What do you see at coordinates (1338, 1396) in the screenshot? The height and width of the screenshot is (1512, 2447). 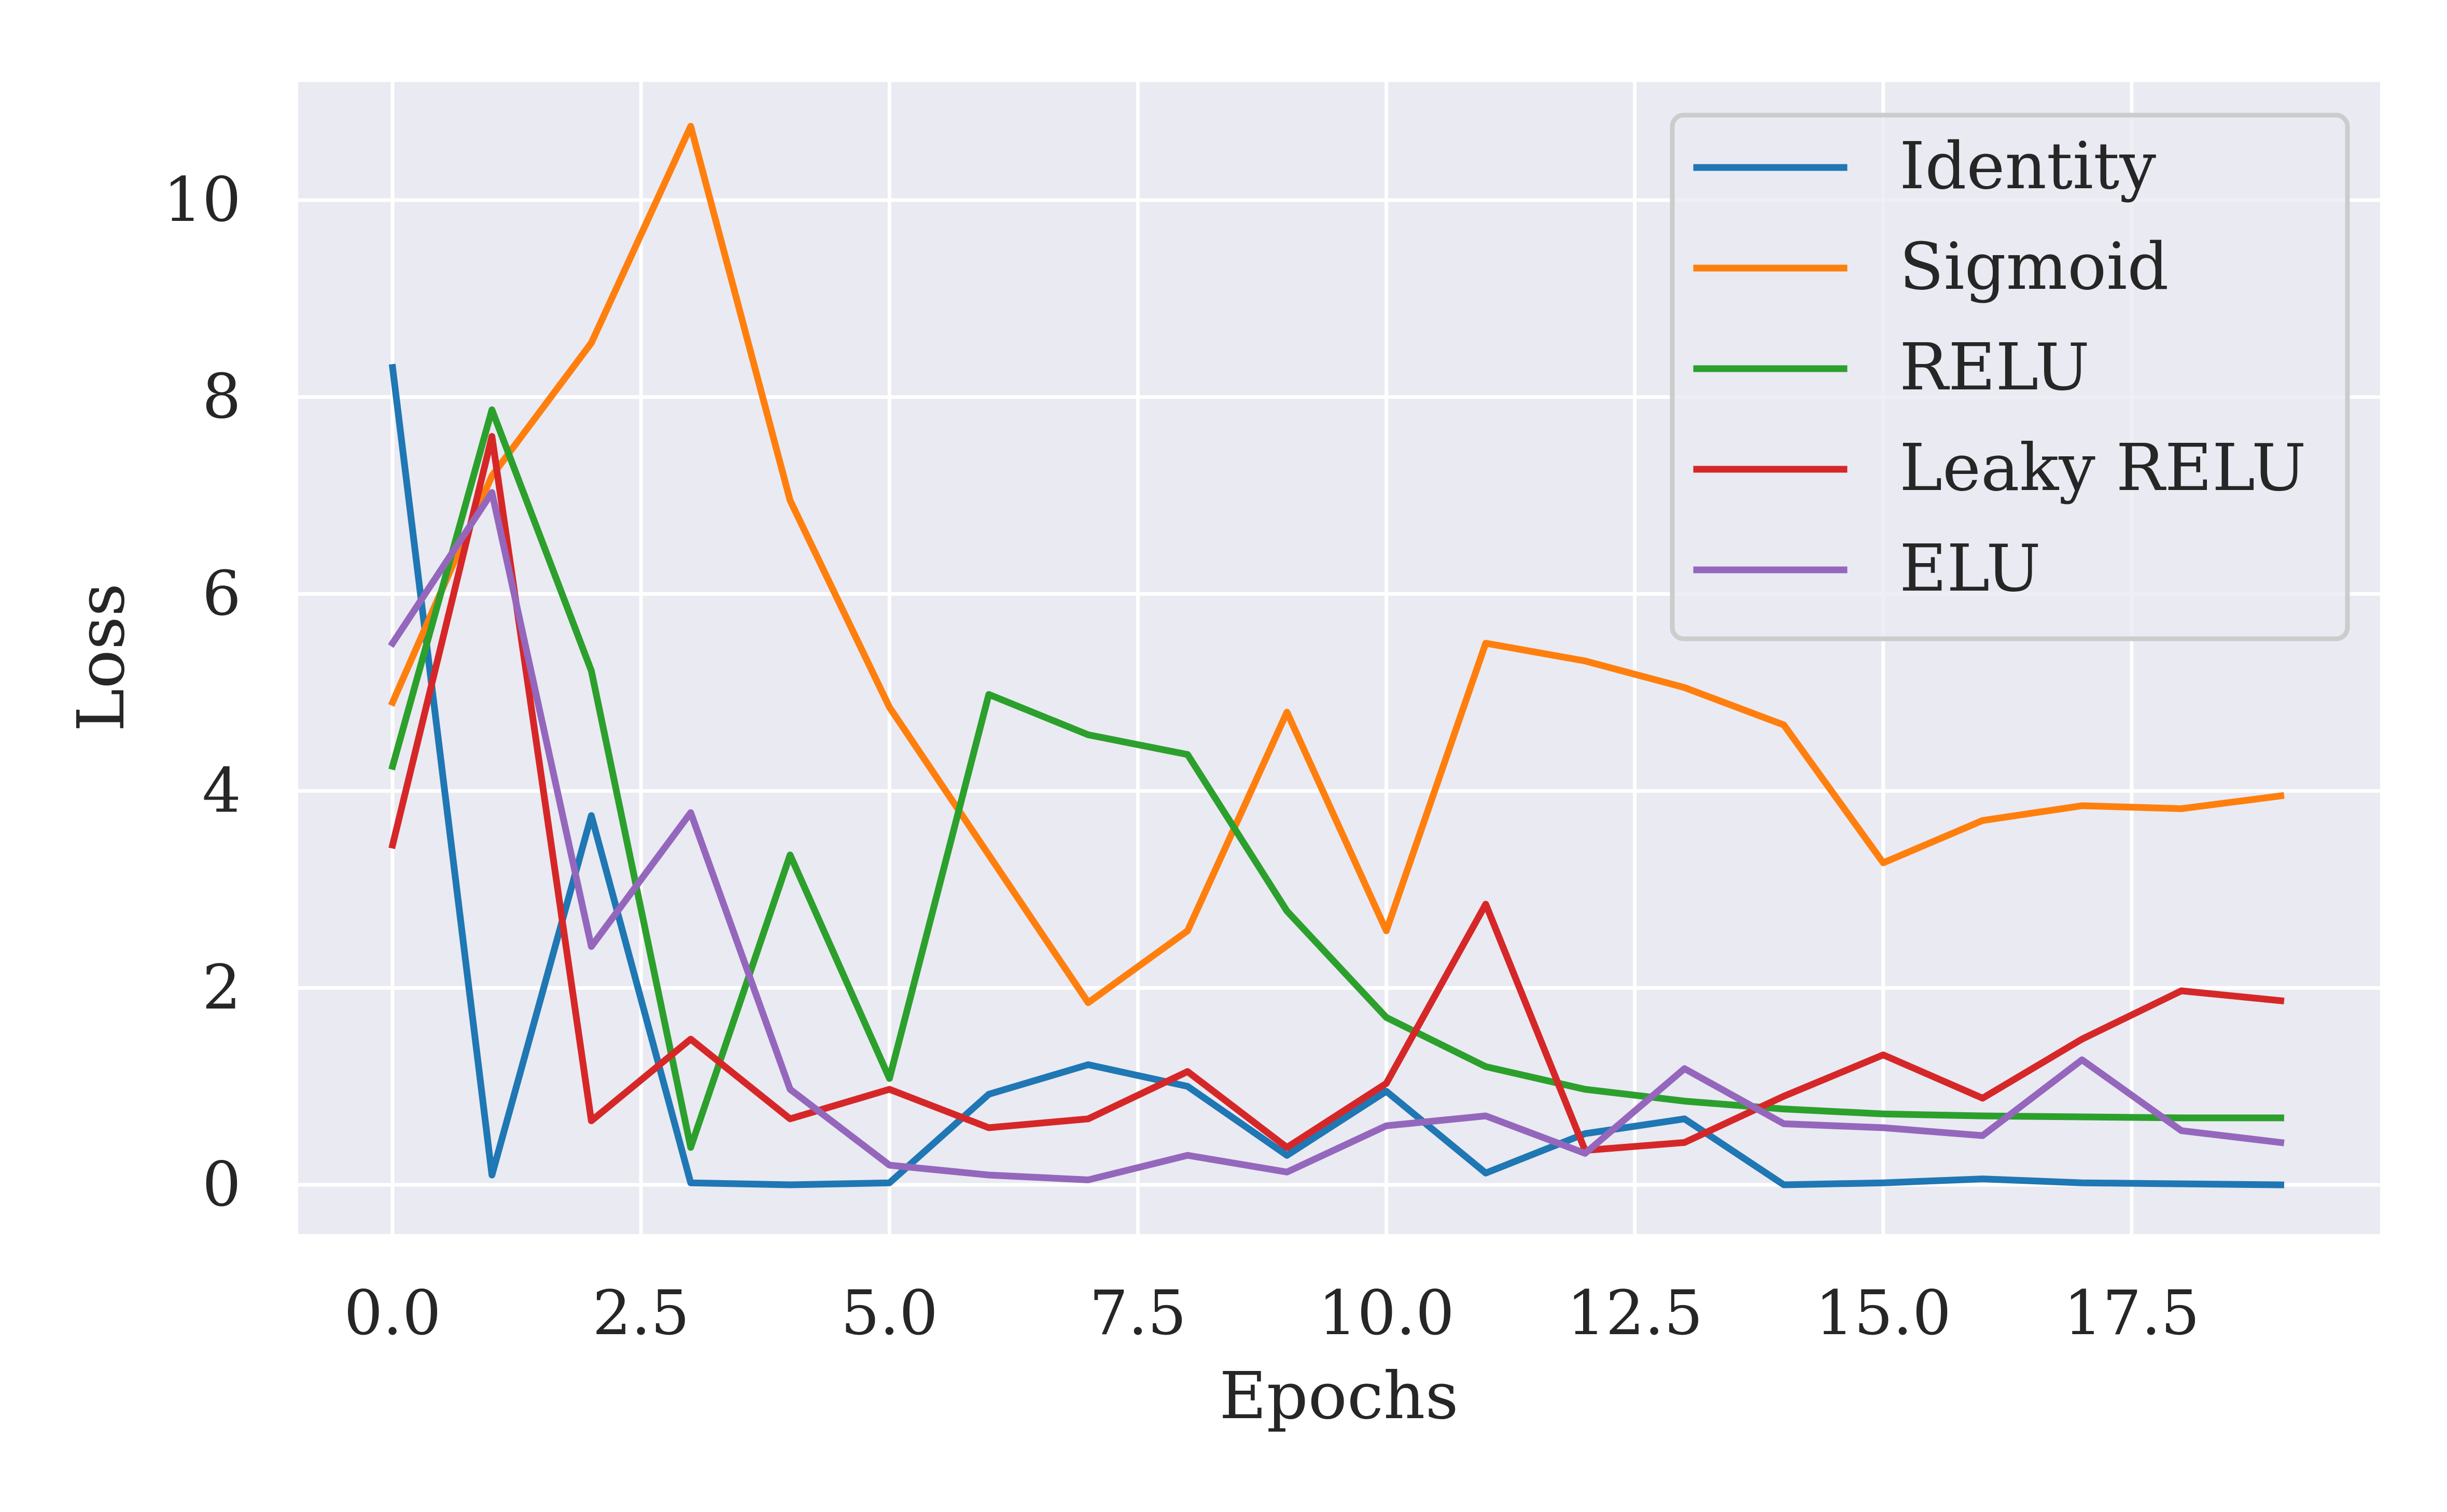 I see `x-axis-label: Epochs` at bounding box center [1338, 1396].